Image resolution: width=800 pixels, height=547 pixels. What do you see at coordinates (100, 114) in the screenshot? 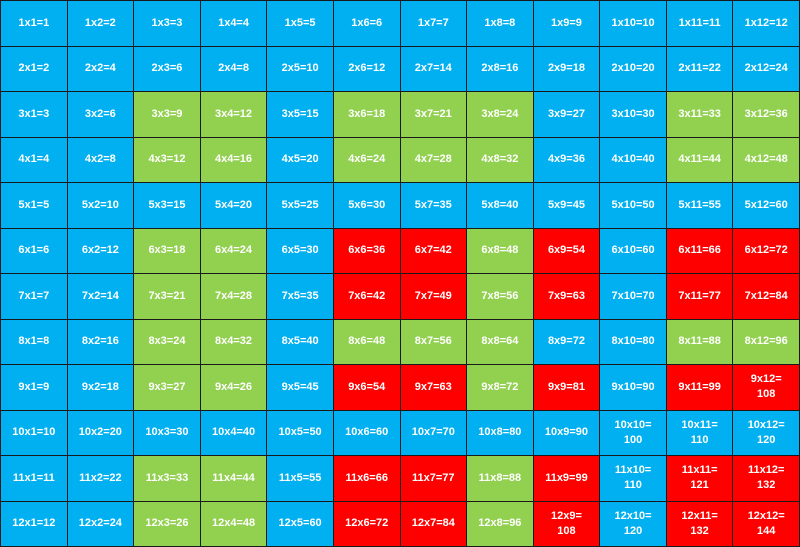
I see `table-cell: 3x2=6` at bounding box center [100, 114].